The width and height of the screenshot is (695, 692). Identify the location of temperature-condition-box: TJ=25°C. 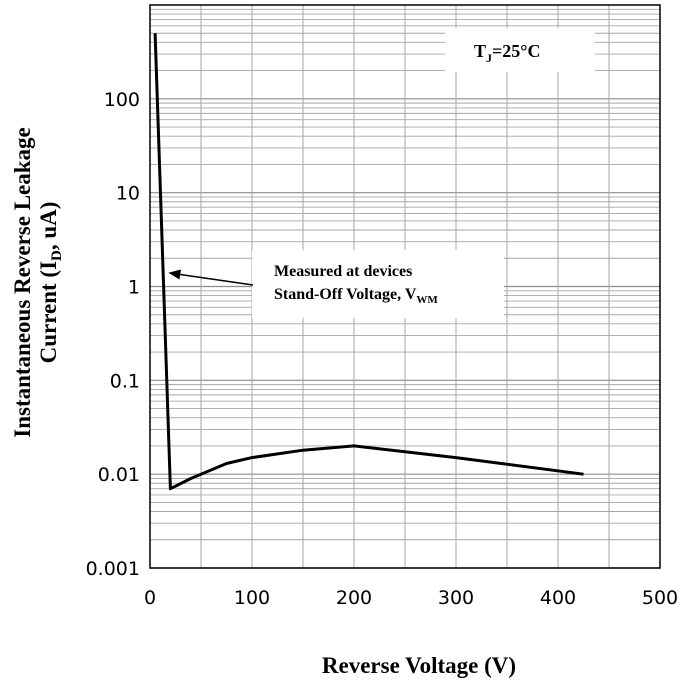
(520, 50).